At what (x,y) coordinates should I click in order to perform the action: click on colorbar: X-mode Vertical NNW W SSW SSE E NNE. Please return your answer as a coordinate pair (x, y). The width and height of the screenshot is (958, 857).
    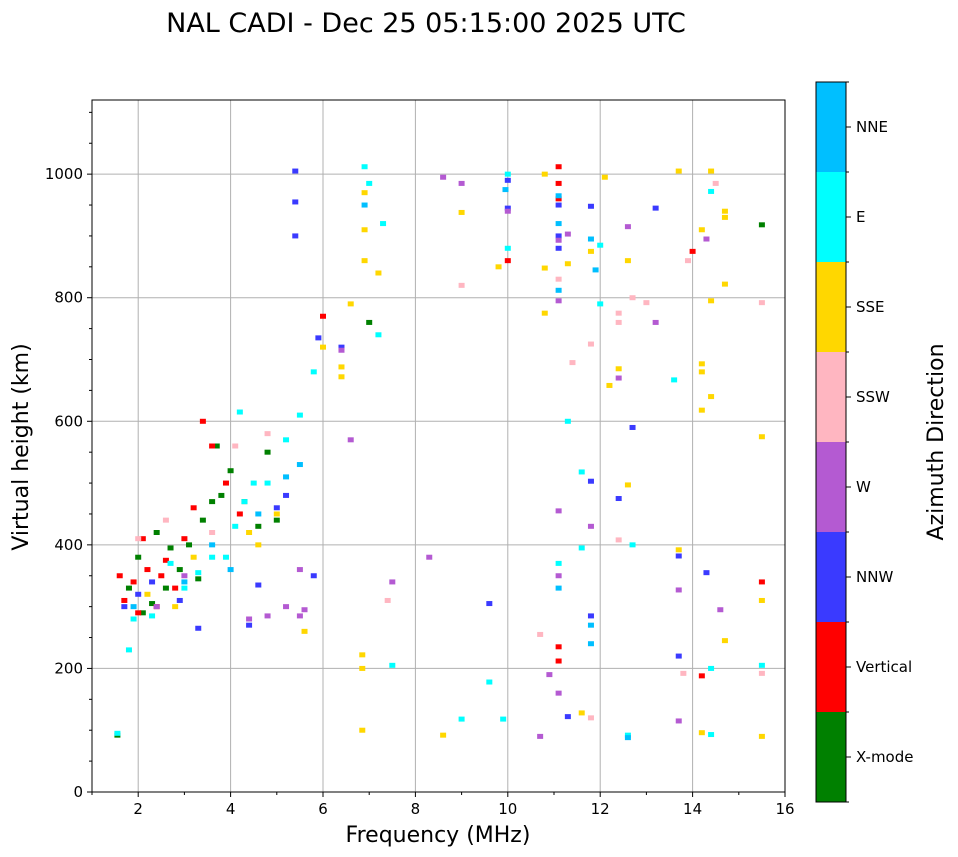
    Looking at the image, I should click on (864, 442).